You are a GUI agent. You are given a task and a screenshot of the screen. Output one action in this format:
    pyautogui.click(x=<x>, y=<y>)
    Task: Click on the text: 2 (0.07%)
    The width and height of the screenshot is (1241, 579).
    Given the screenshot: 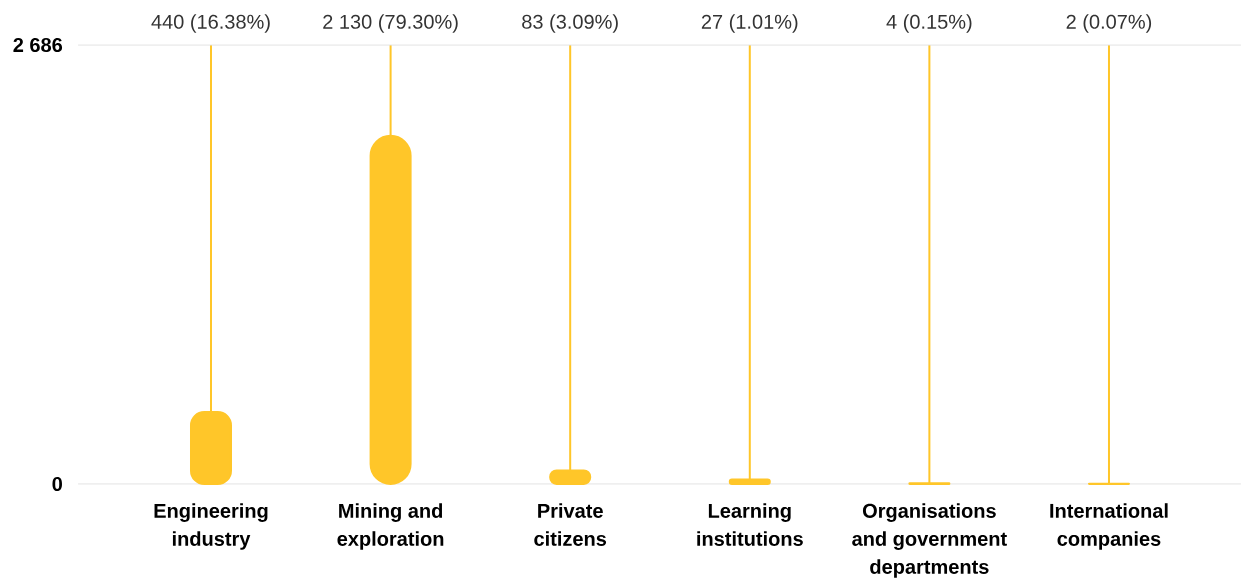 What is the action you would take?
    pyautogui.click(x=1109, y=23)
    